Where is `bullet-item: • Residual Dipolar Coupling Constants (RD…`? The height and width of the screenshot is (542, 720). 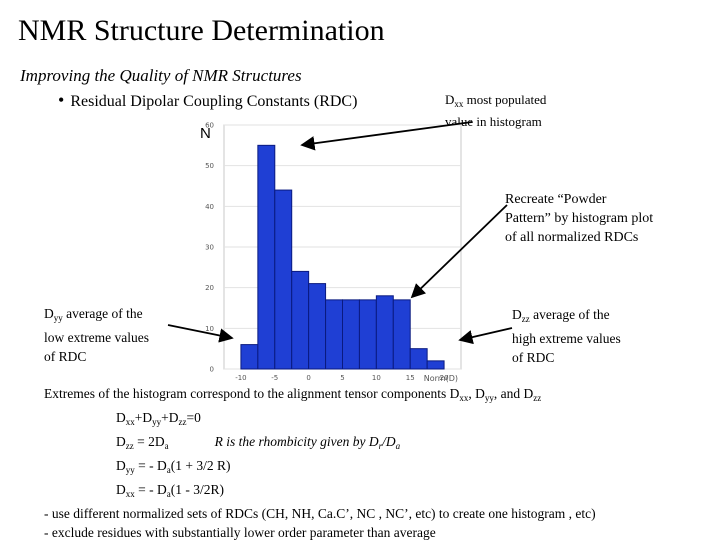
bullet-item: • Residual Dipolar Coupling Constants (RD… is located at coordinates (207, 100).